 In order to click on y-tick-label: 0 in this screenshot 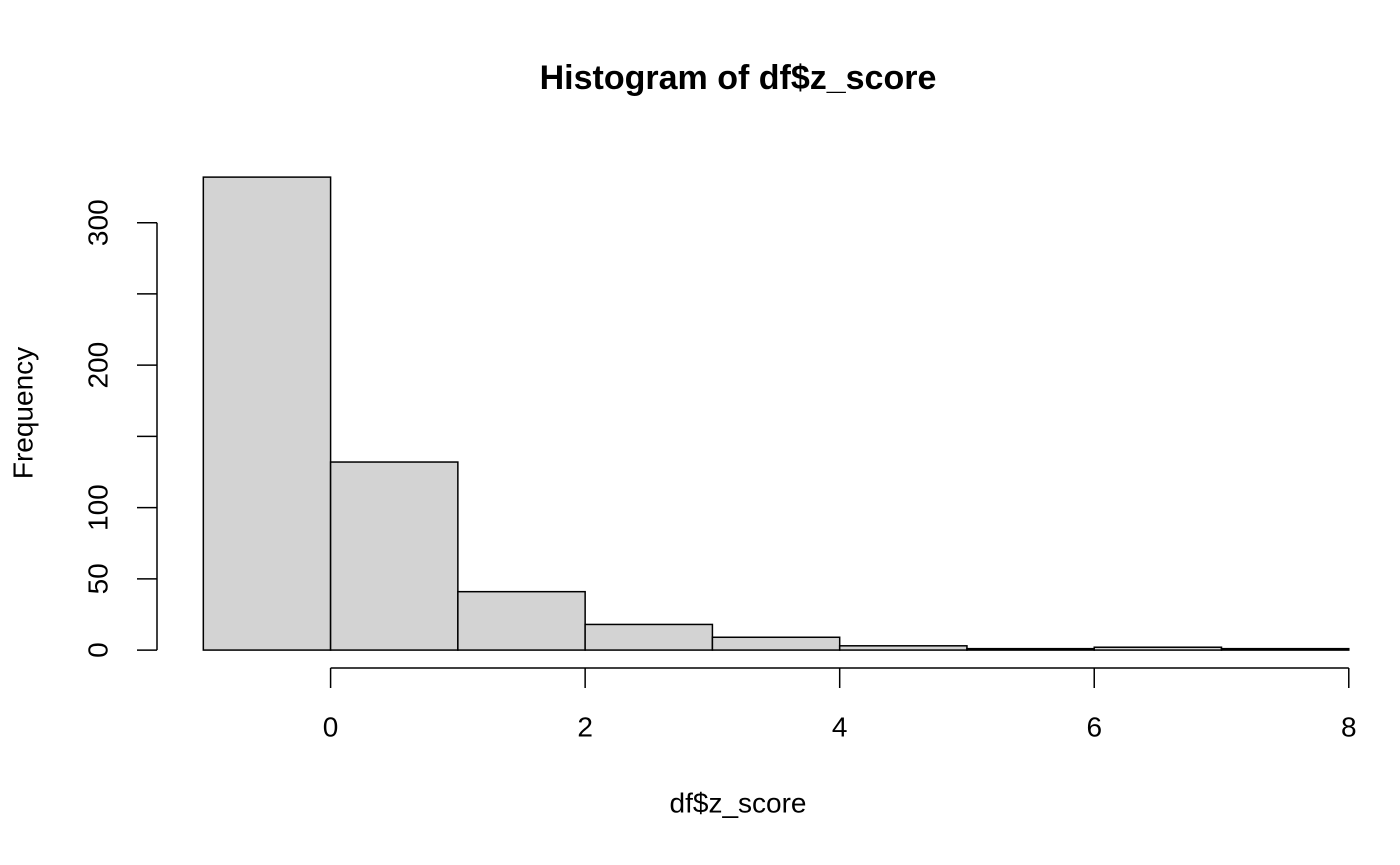, I will do `click(97, 650)`.